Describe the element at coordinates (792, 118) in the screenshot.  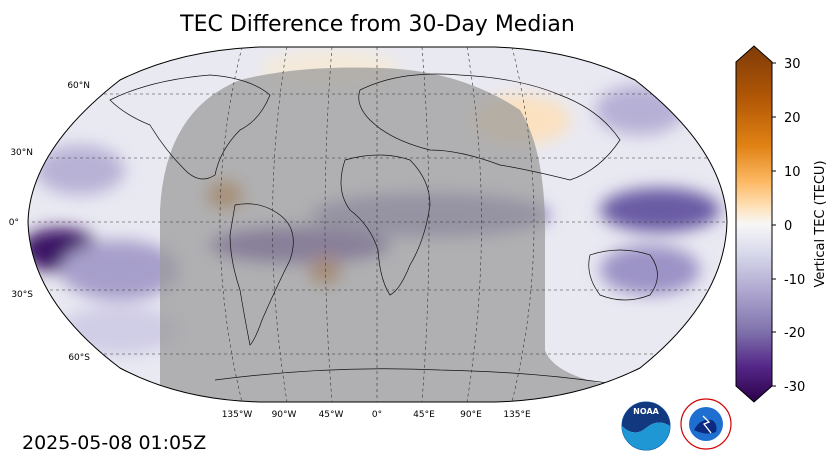
I see `colorbar-tick-20: 20` at that location.